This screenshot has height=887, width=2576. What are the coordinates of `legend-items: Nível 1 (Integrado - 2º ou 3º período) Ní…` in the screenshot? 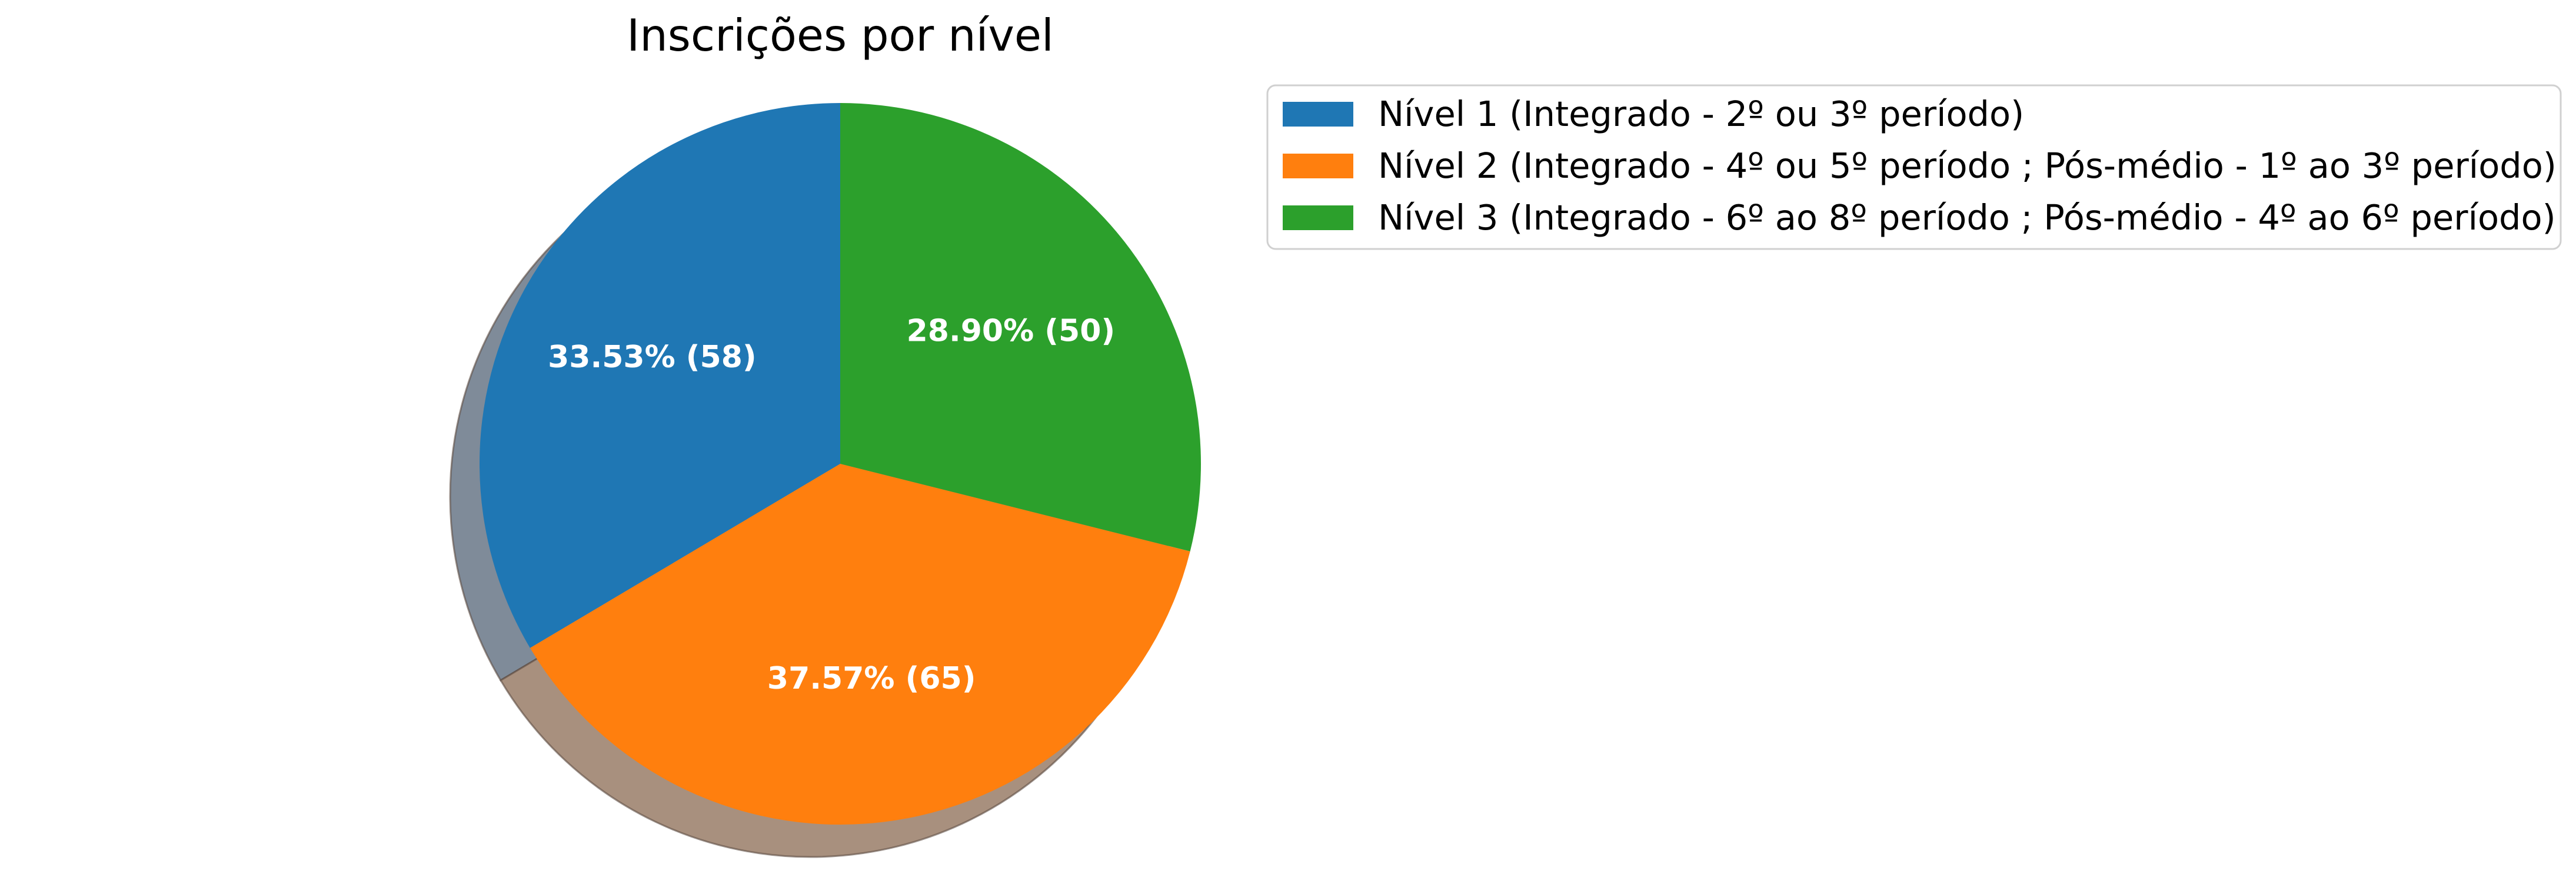 It's located at (1920, 166).